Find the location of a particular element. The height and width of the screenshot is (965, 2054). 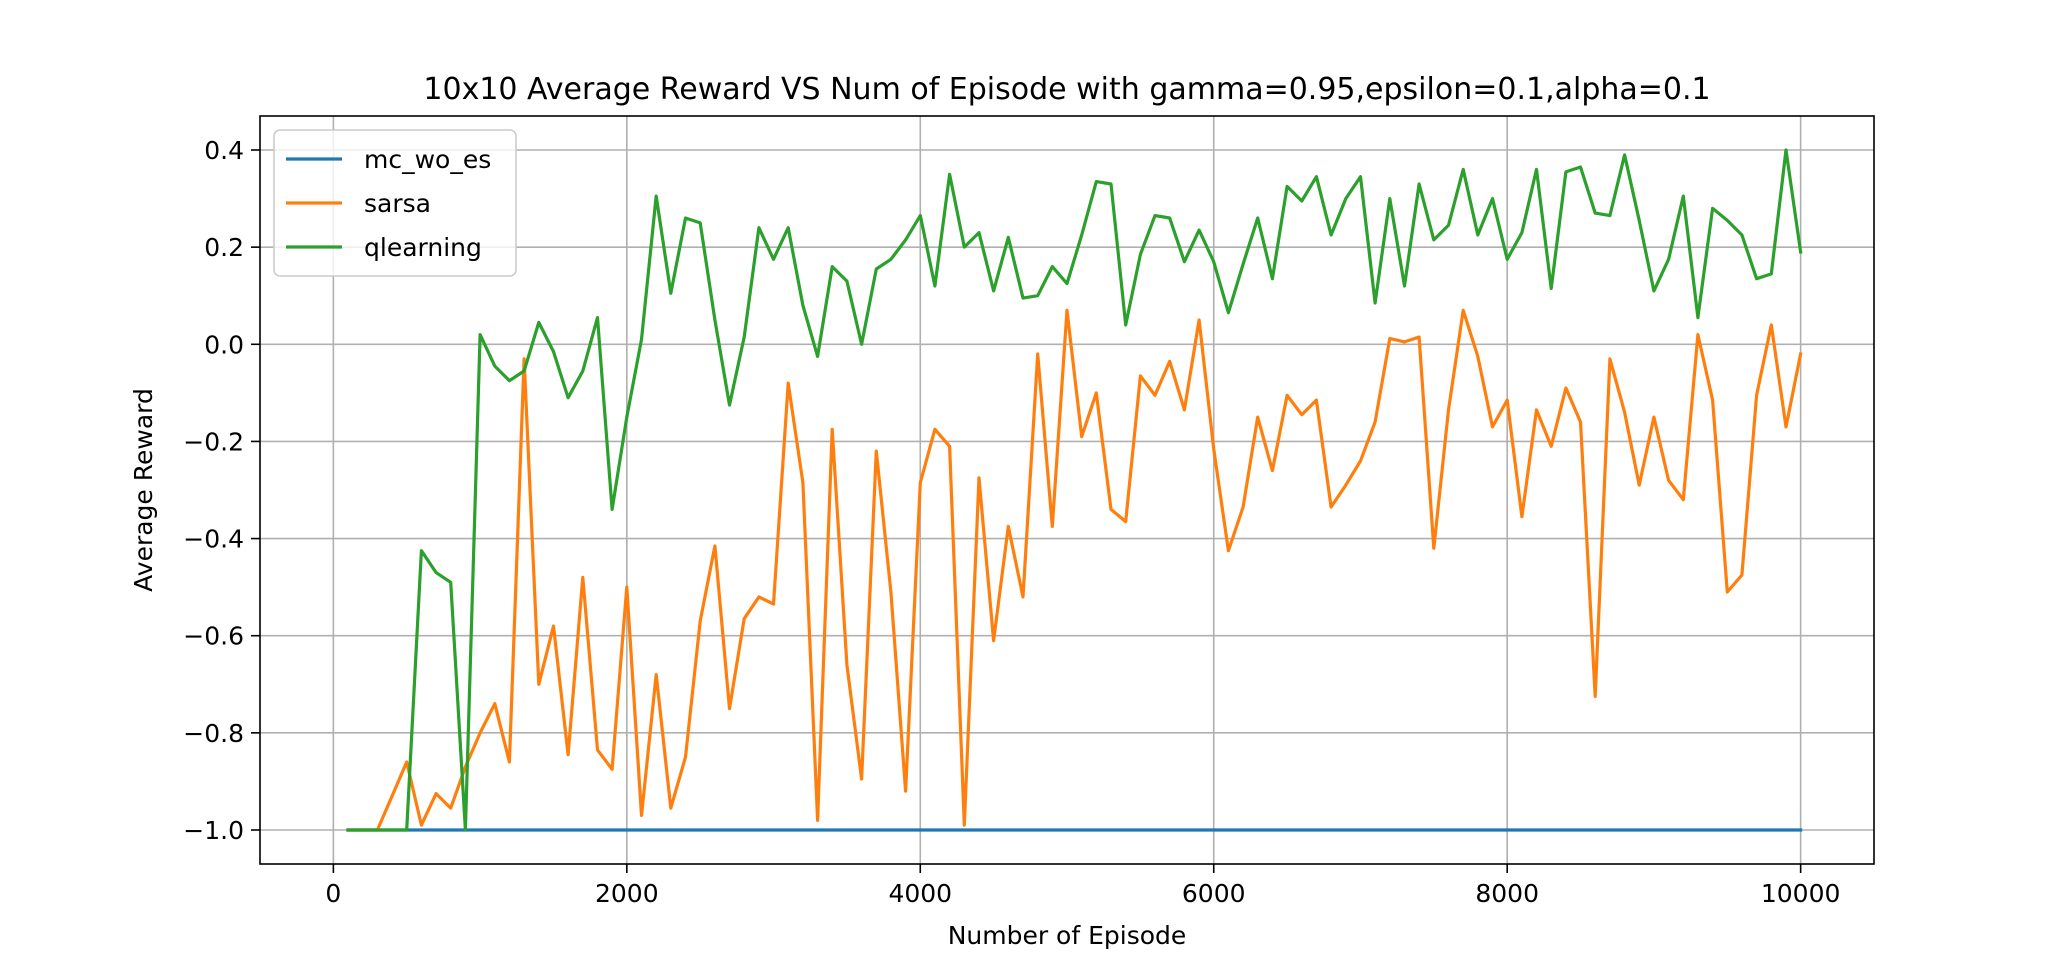

legend-label-sarsa: sarsa is located at coordinates (397, 203).